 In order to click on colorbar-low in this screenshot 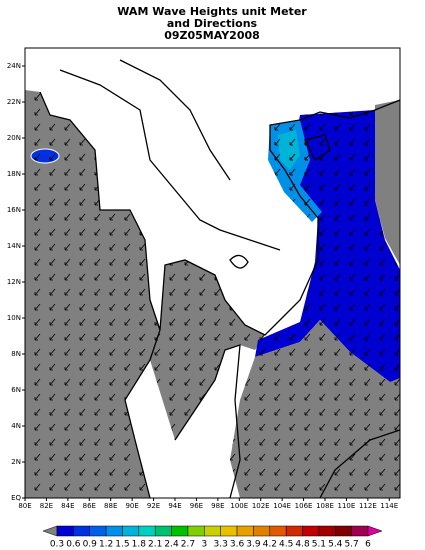, I will do `click(50, 531)`.